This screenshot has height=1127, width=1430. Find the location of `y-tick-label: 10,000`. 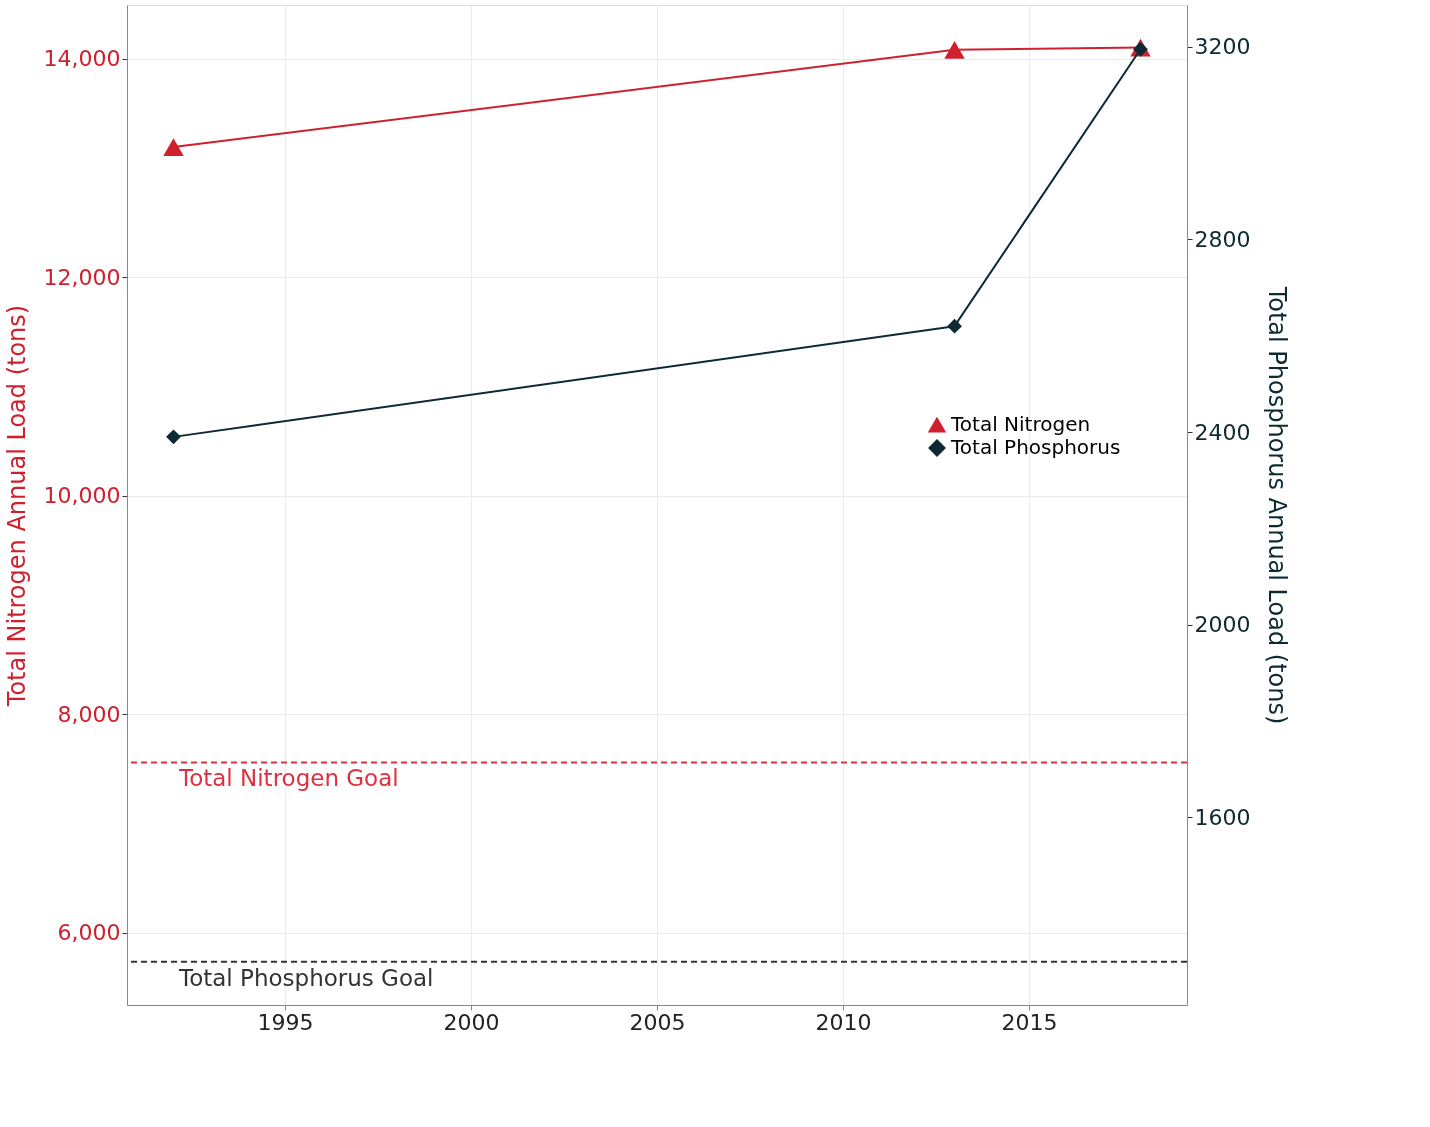

y-tick-label: 10,000 is located at coordinates (82, 496).